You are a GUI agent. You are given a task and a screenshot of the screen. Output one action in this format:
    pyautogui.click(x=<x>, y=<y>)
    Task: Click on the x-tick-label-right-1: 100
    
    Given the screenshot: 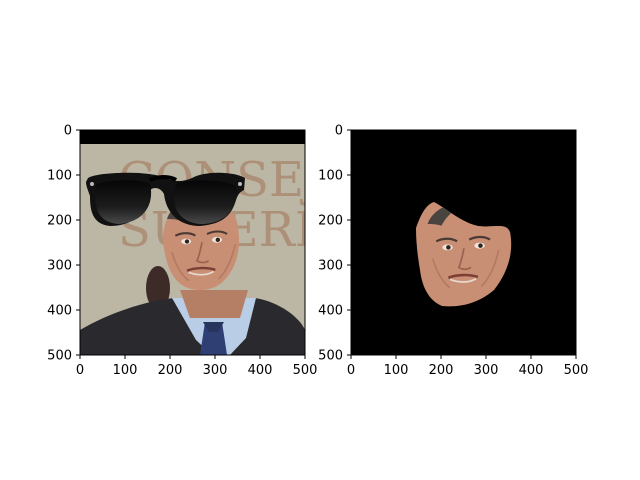 What is the action you would take?
    pyautogui.click(x=396, y=370)
    